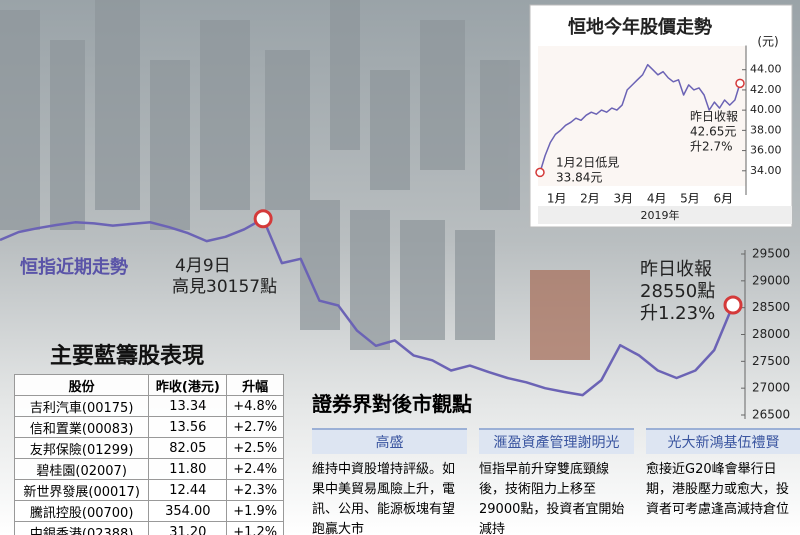 The height and width of the screenshot is (535, 800). What do you see at coordinates (771, 388) in the screenshot?
I see `y-tick-label: 27000` at bounding box center [771, 388].